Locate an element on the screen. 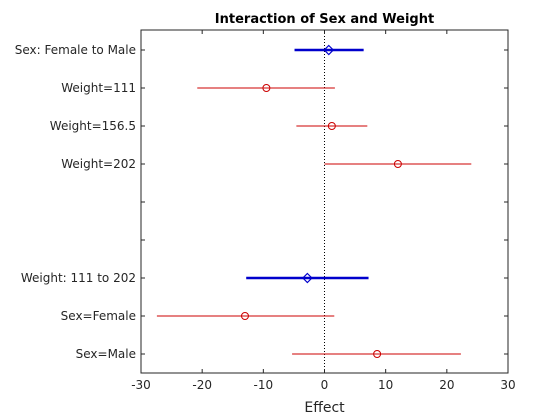 This screenshot has height=420, width=560. y-tick-label: Sex=Male is located at coordinates (106, 354).